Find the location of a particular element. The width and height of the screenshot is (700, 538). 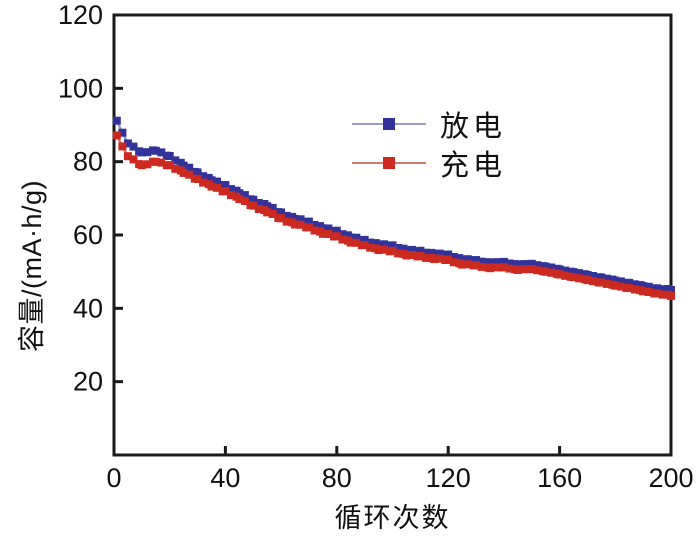

x-tick-label: 0 is located at coordinates (113, 478).